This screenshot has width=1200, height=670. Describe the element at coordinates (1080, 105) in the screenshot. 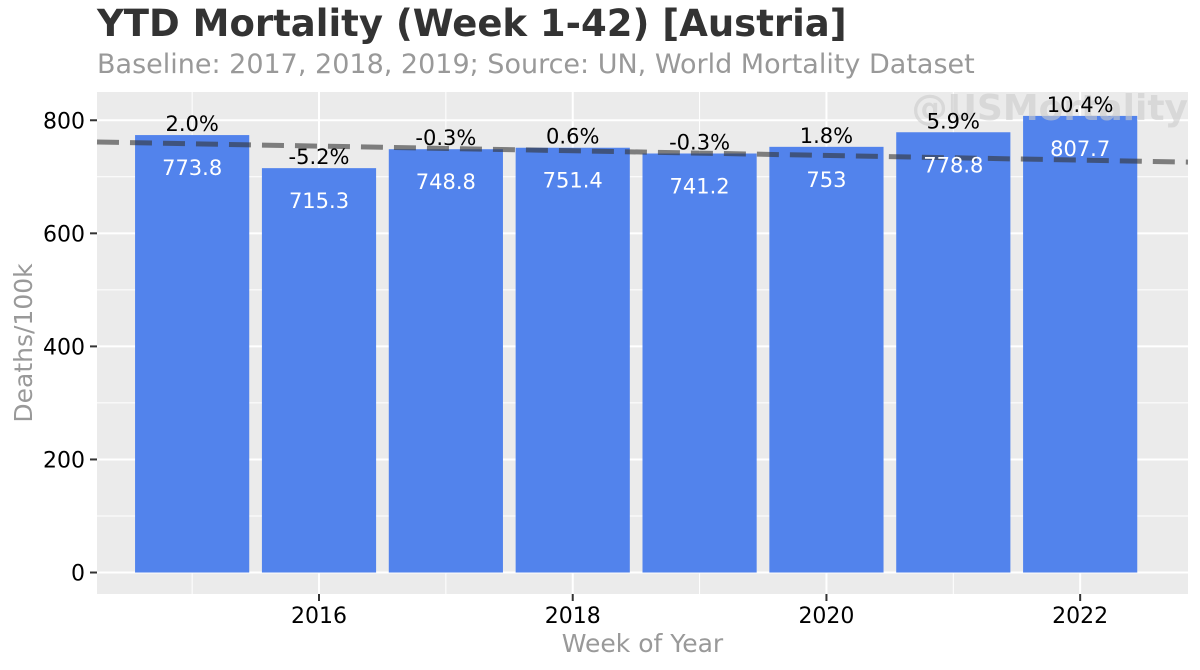

I see `pct-label-2022: 10.4%` at that location.